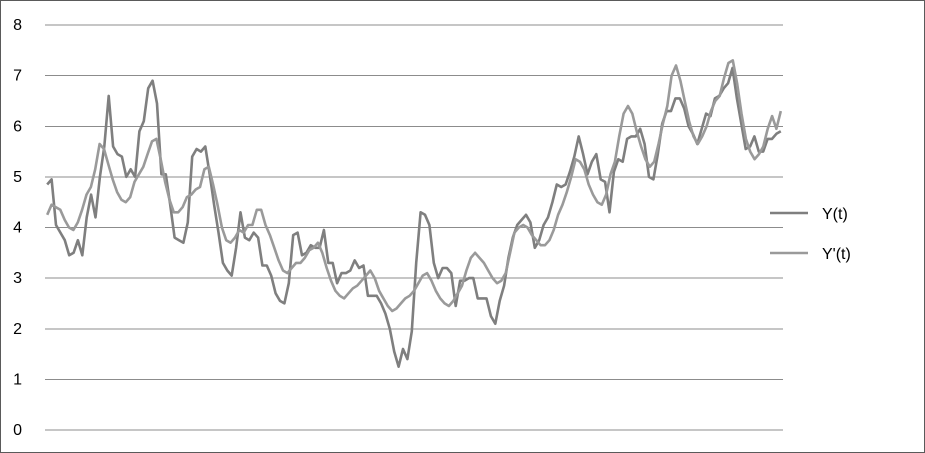  Describe the element at coordinates (17, 25) in the screenshot. I see `y-tick-label: 8` at that location.